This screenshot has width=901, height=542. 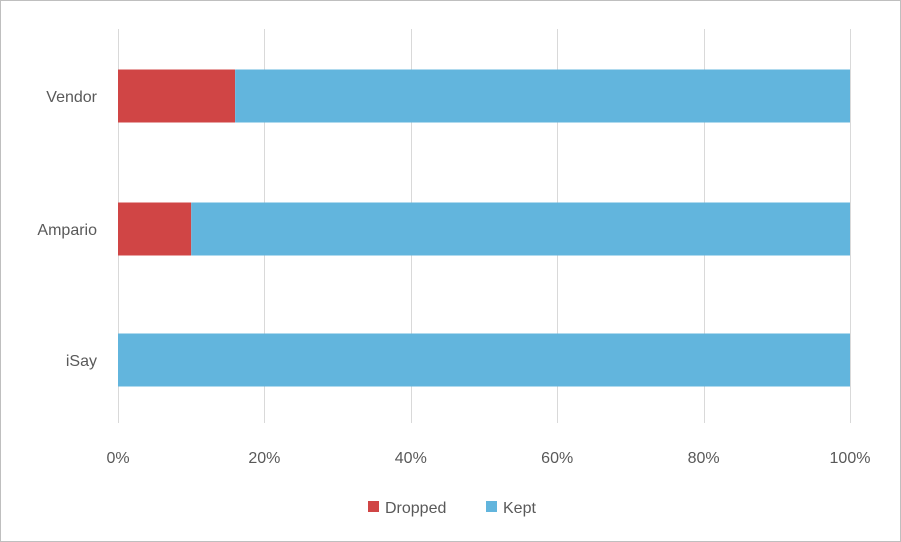 What do you see at coordinates (452, 508) in the screenshot?
I see `legend: Dropped Kept` at bounding box center [452, 508].